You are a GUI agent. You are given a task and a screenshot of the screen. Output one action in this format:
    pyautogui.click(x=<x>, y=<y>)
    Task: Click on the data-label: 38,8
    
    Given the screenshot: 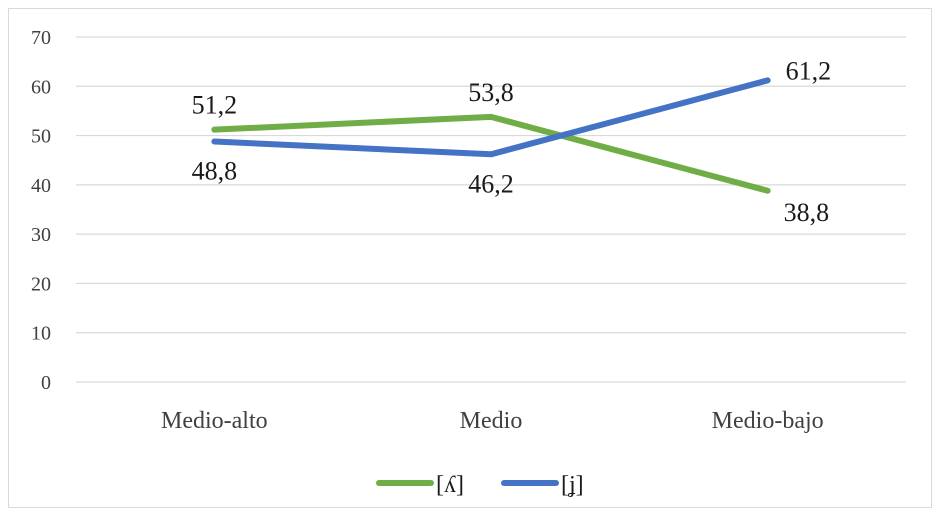 What is the action you would take?
    pyautogui.click(x=807, y=212)
    